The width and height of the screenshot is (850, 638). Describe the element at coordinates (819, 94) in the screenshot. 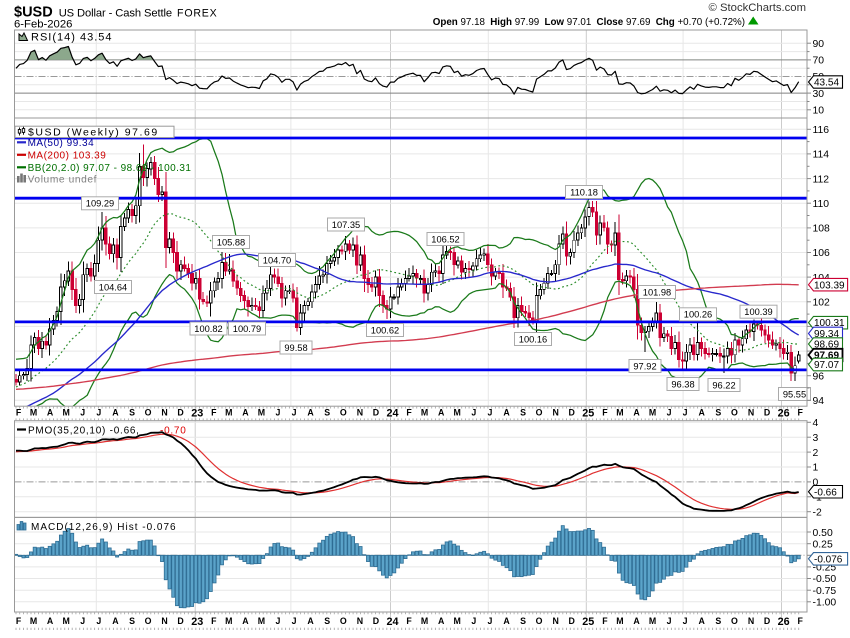

I see `svg-text: 30` at that location.